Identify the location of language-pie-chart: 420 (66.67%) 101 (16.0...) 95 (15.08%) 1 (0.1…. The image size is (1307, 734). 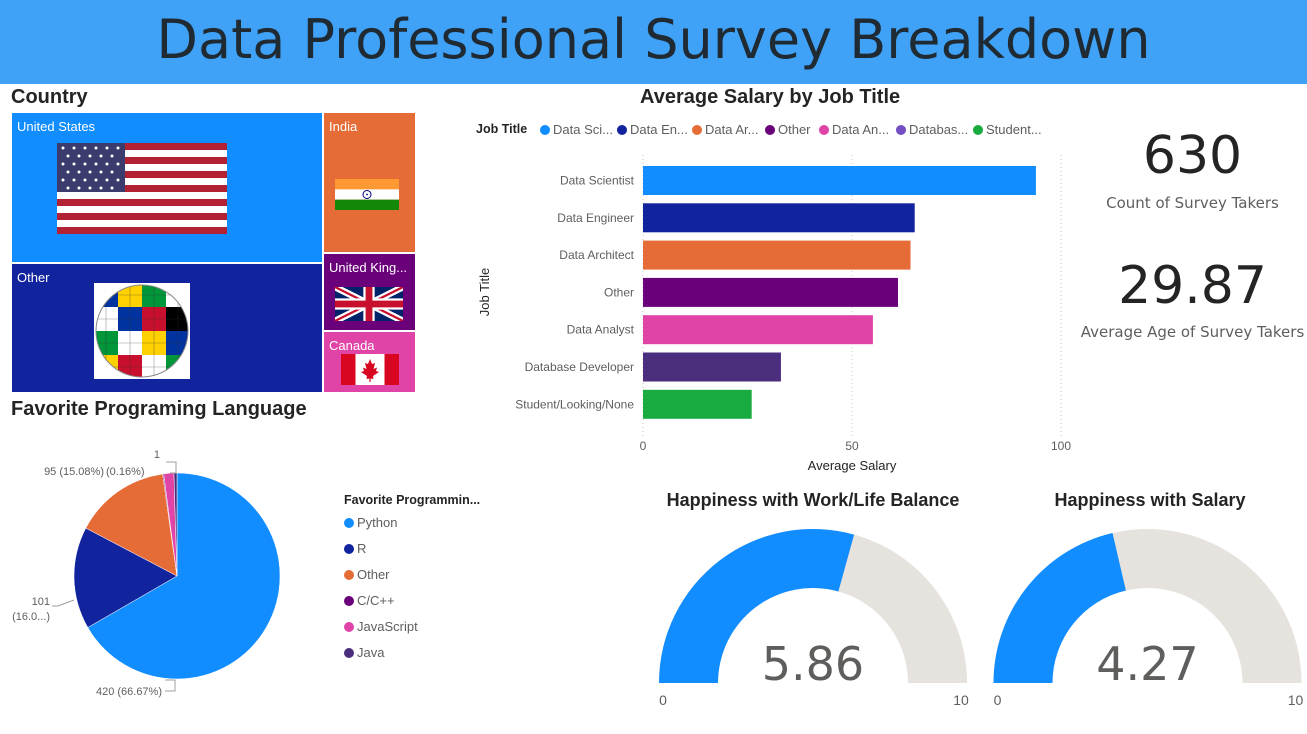
(146, 573).